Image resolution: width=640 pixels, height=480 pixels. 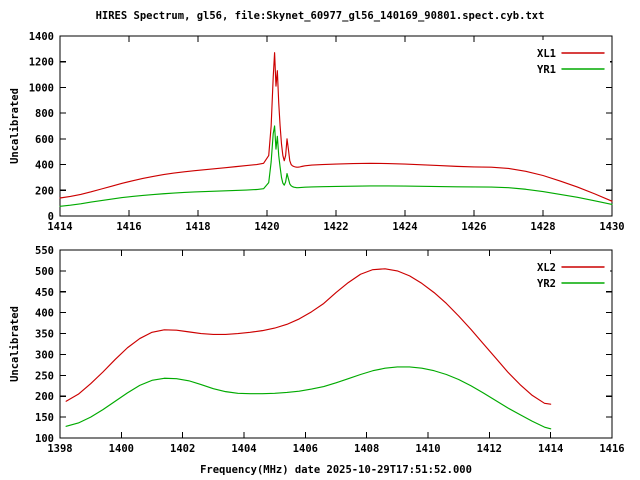 I want to click on x-tick-label-1410: 1410, so click(x=427, y=449).